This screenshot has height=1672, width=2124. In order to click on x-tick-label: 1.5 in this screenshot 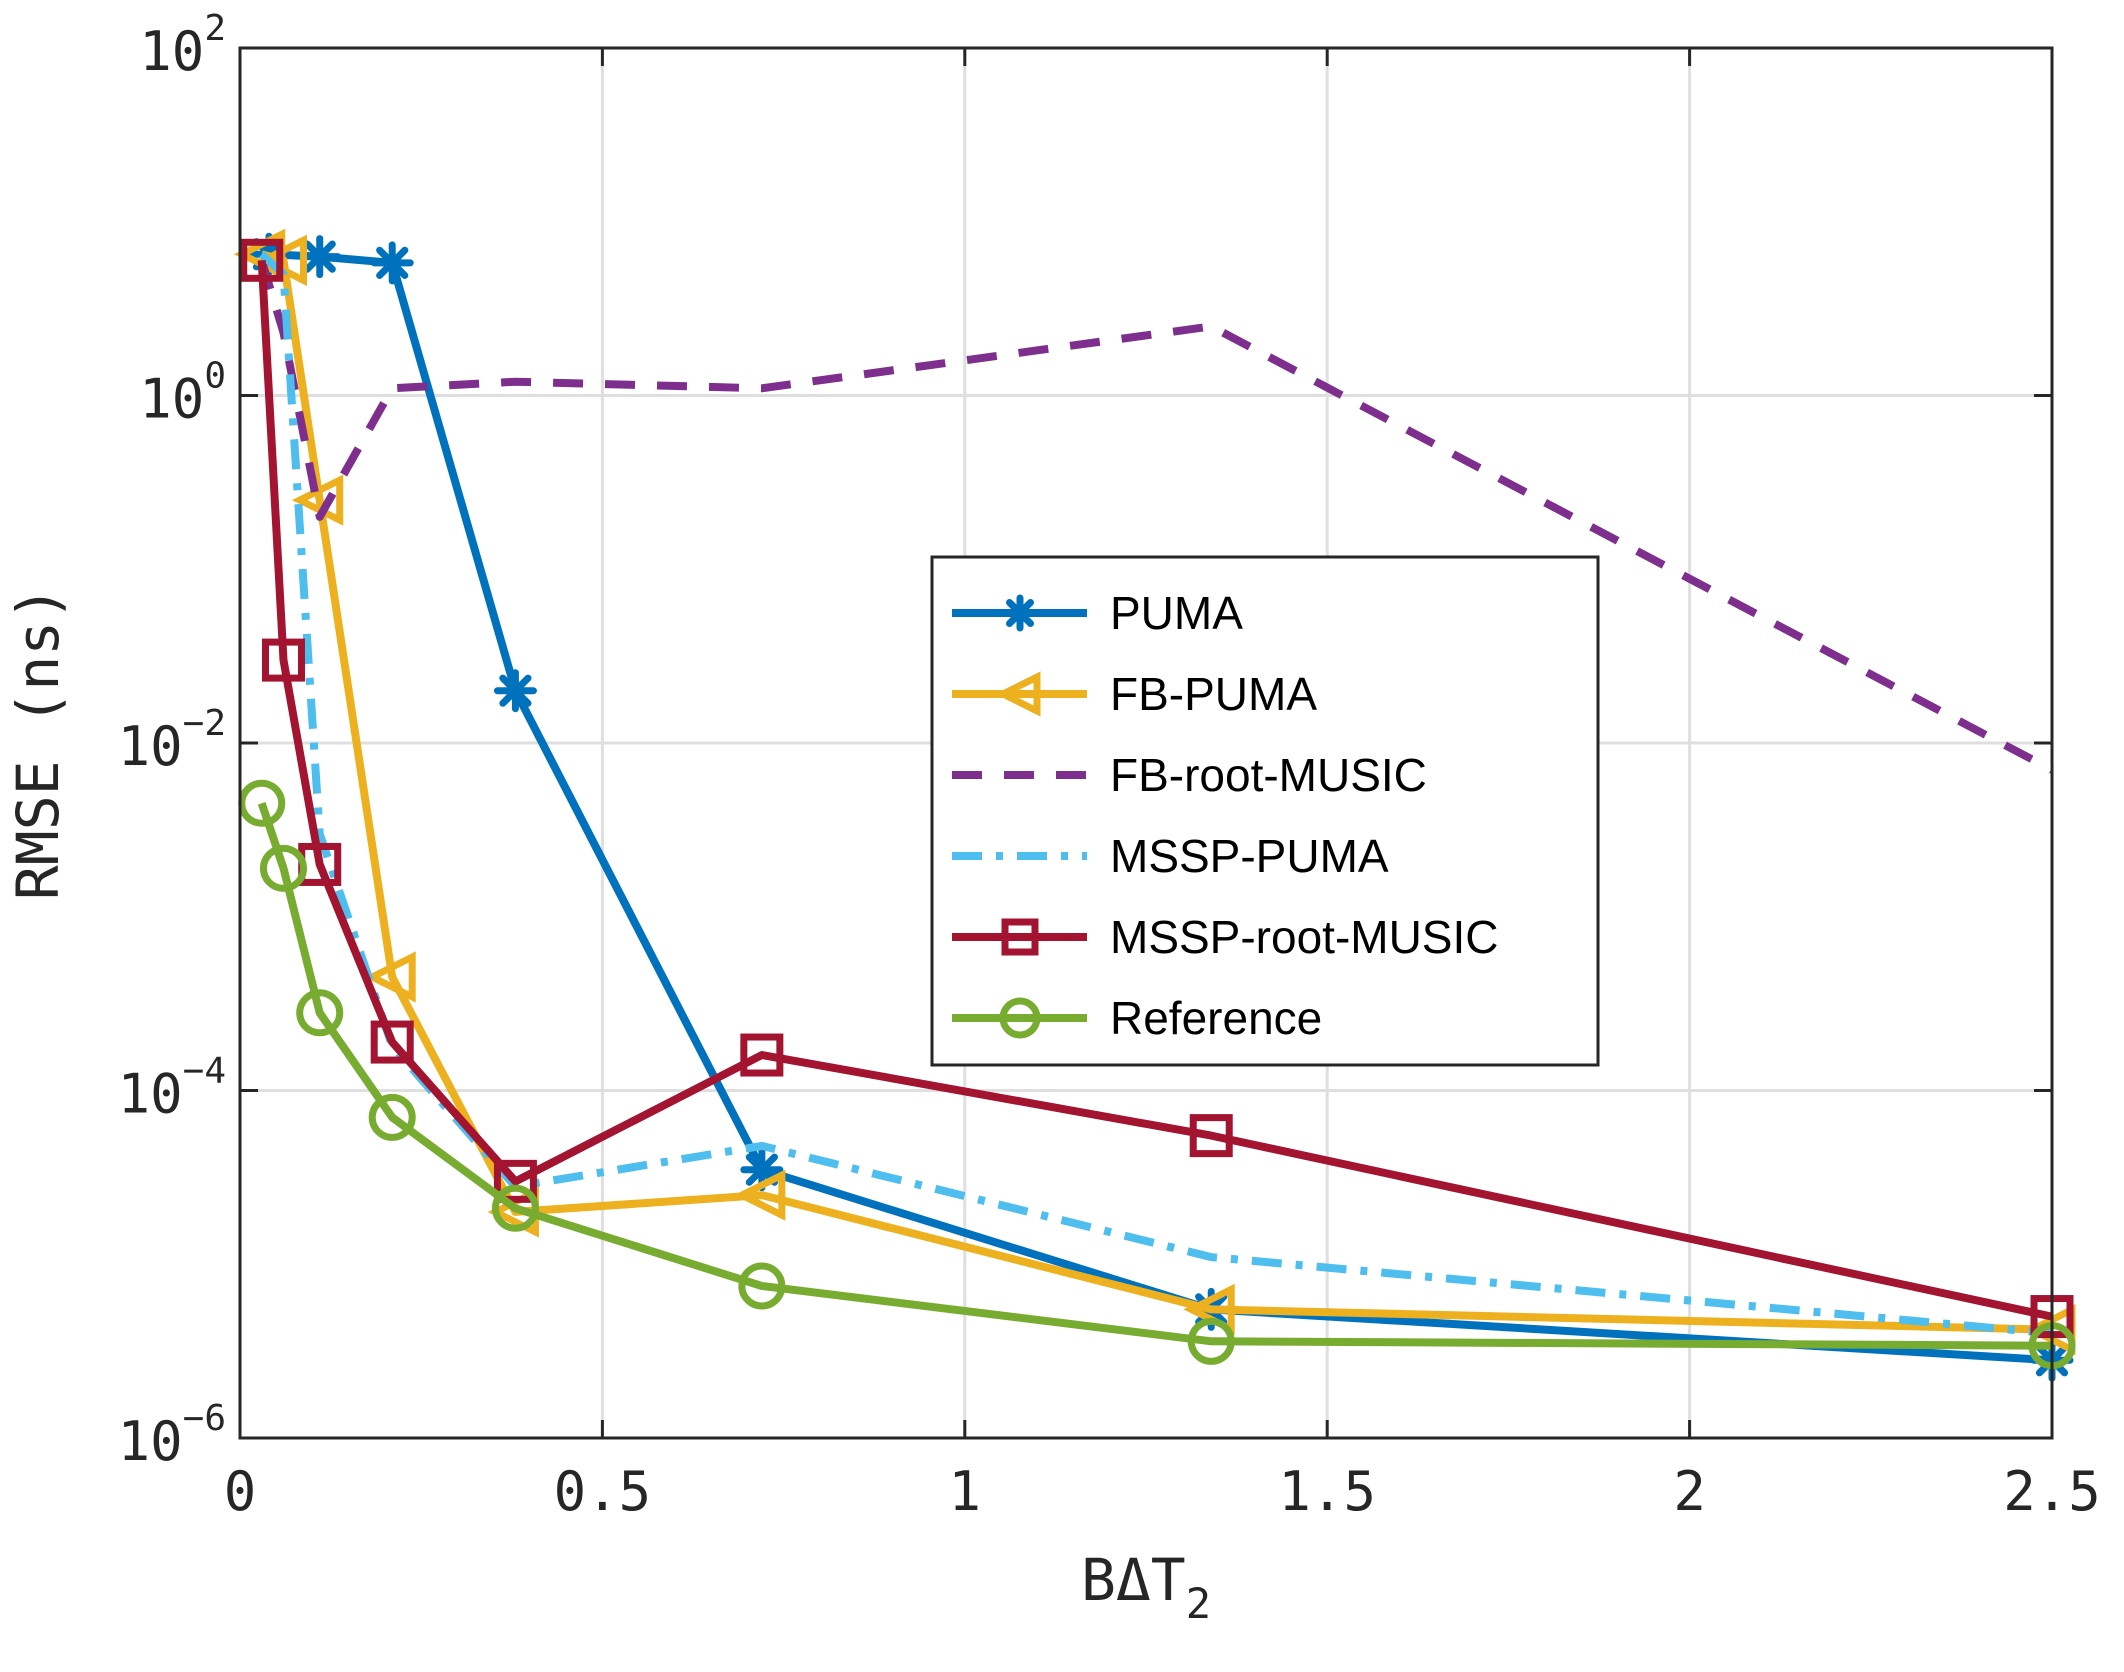, I will do `click(1327, 1491)`.